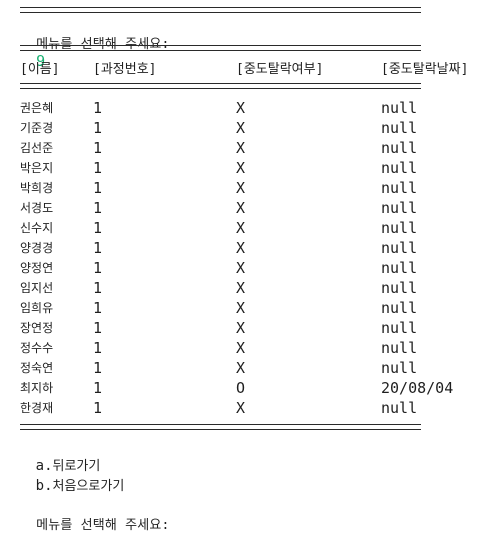 This screenshot has width=504, height=534. What do you see at coordinates (260, 148) in the screenshot?
I see `table-row: 김선준 1 X null` at bounding box center [260, 148].